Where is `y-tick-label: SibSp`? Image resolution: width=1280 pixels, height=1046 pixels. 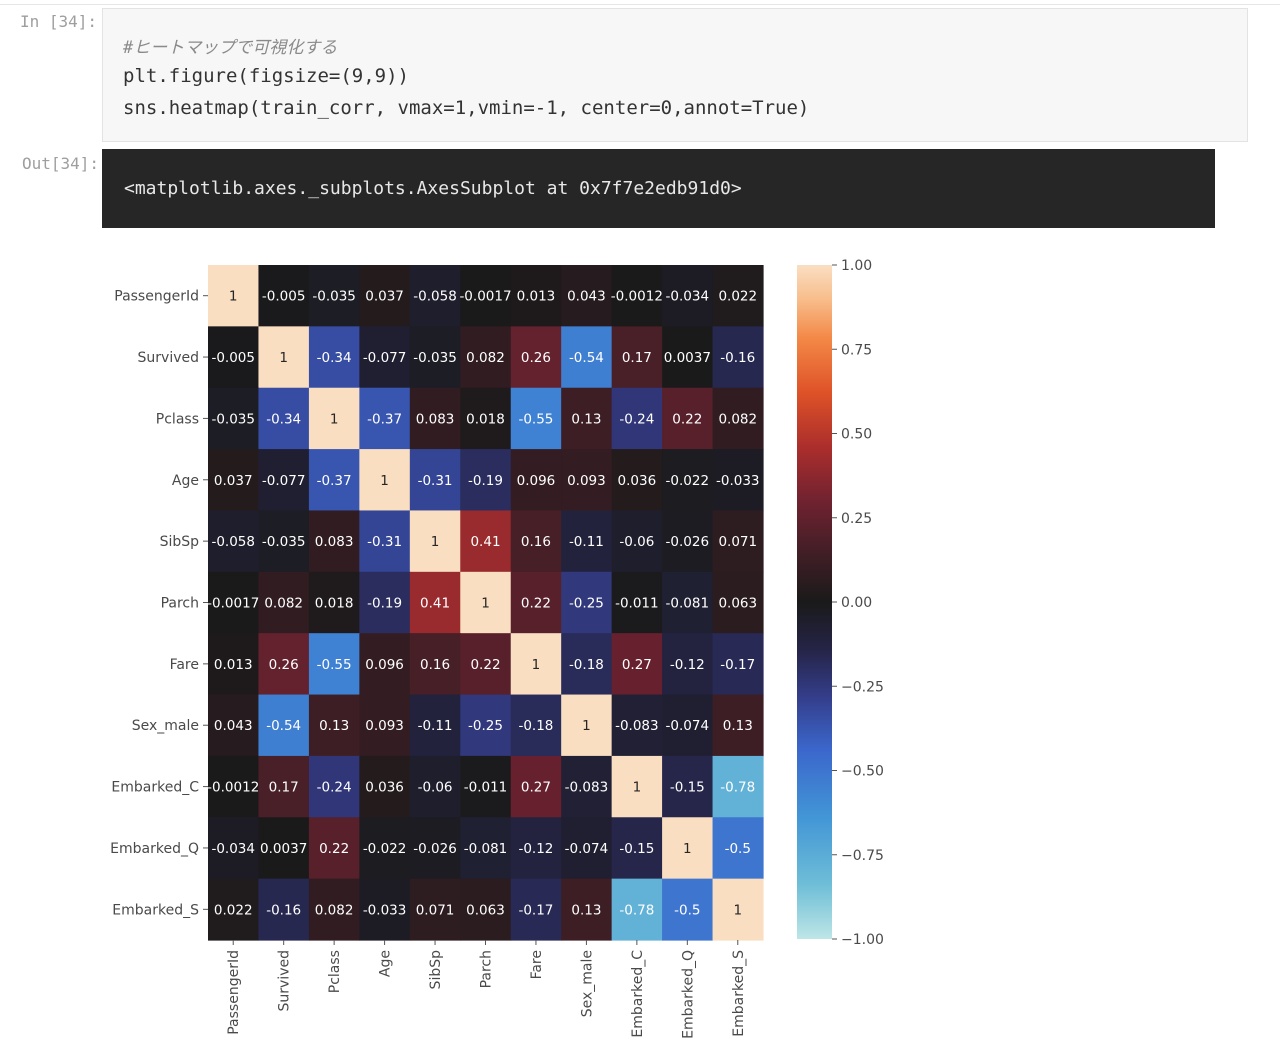 y-tick-label: SibSp is located at coordinates (180, 542).